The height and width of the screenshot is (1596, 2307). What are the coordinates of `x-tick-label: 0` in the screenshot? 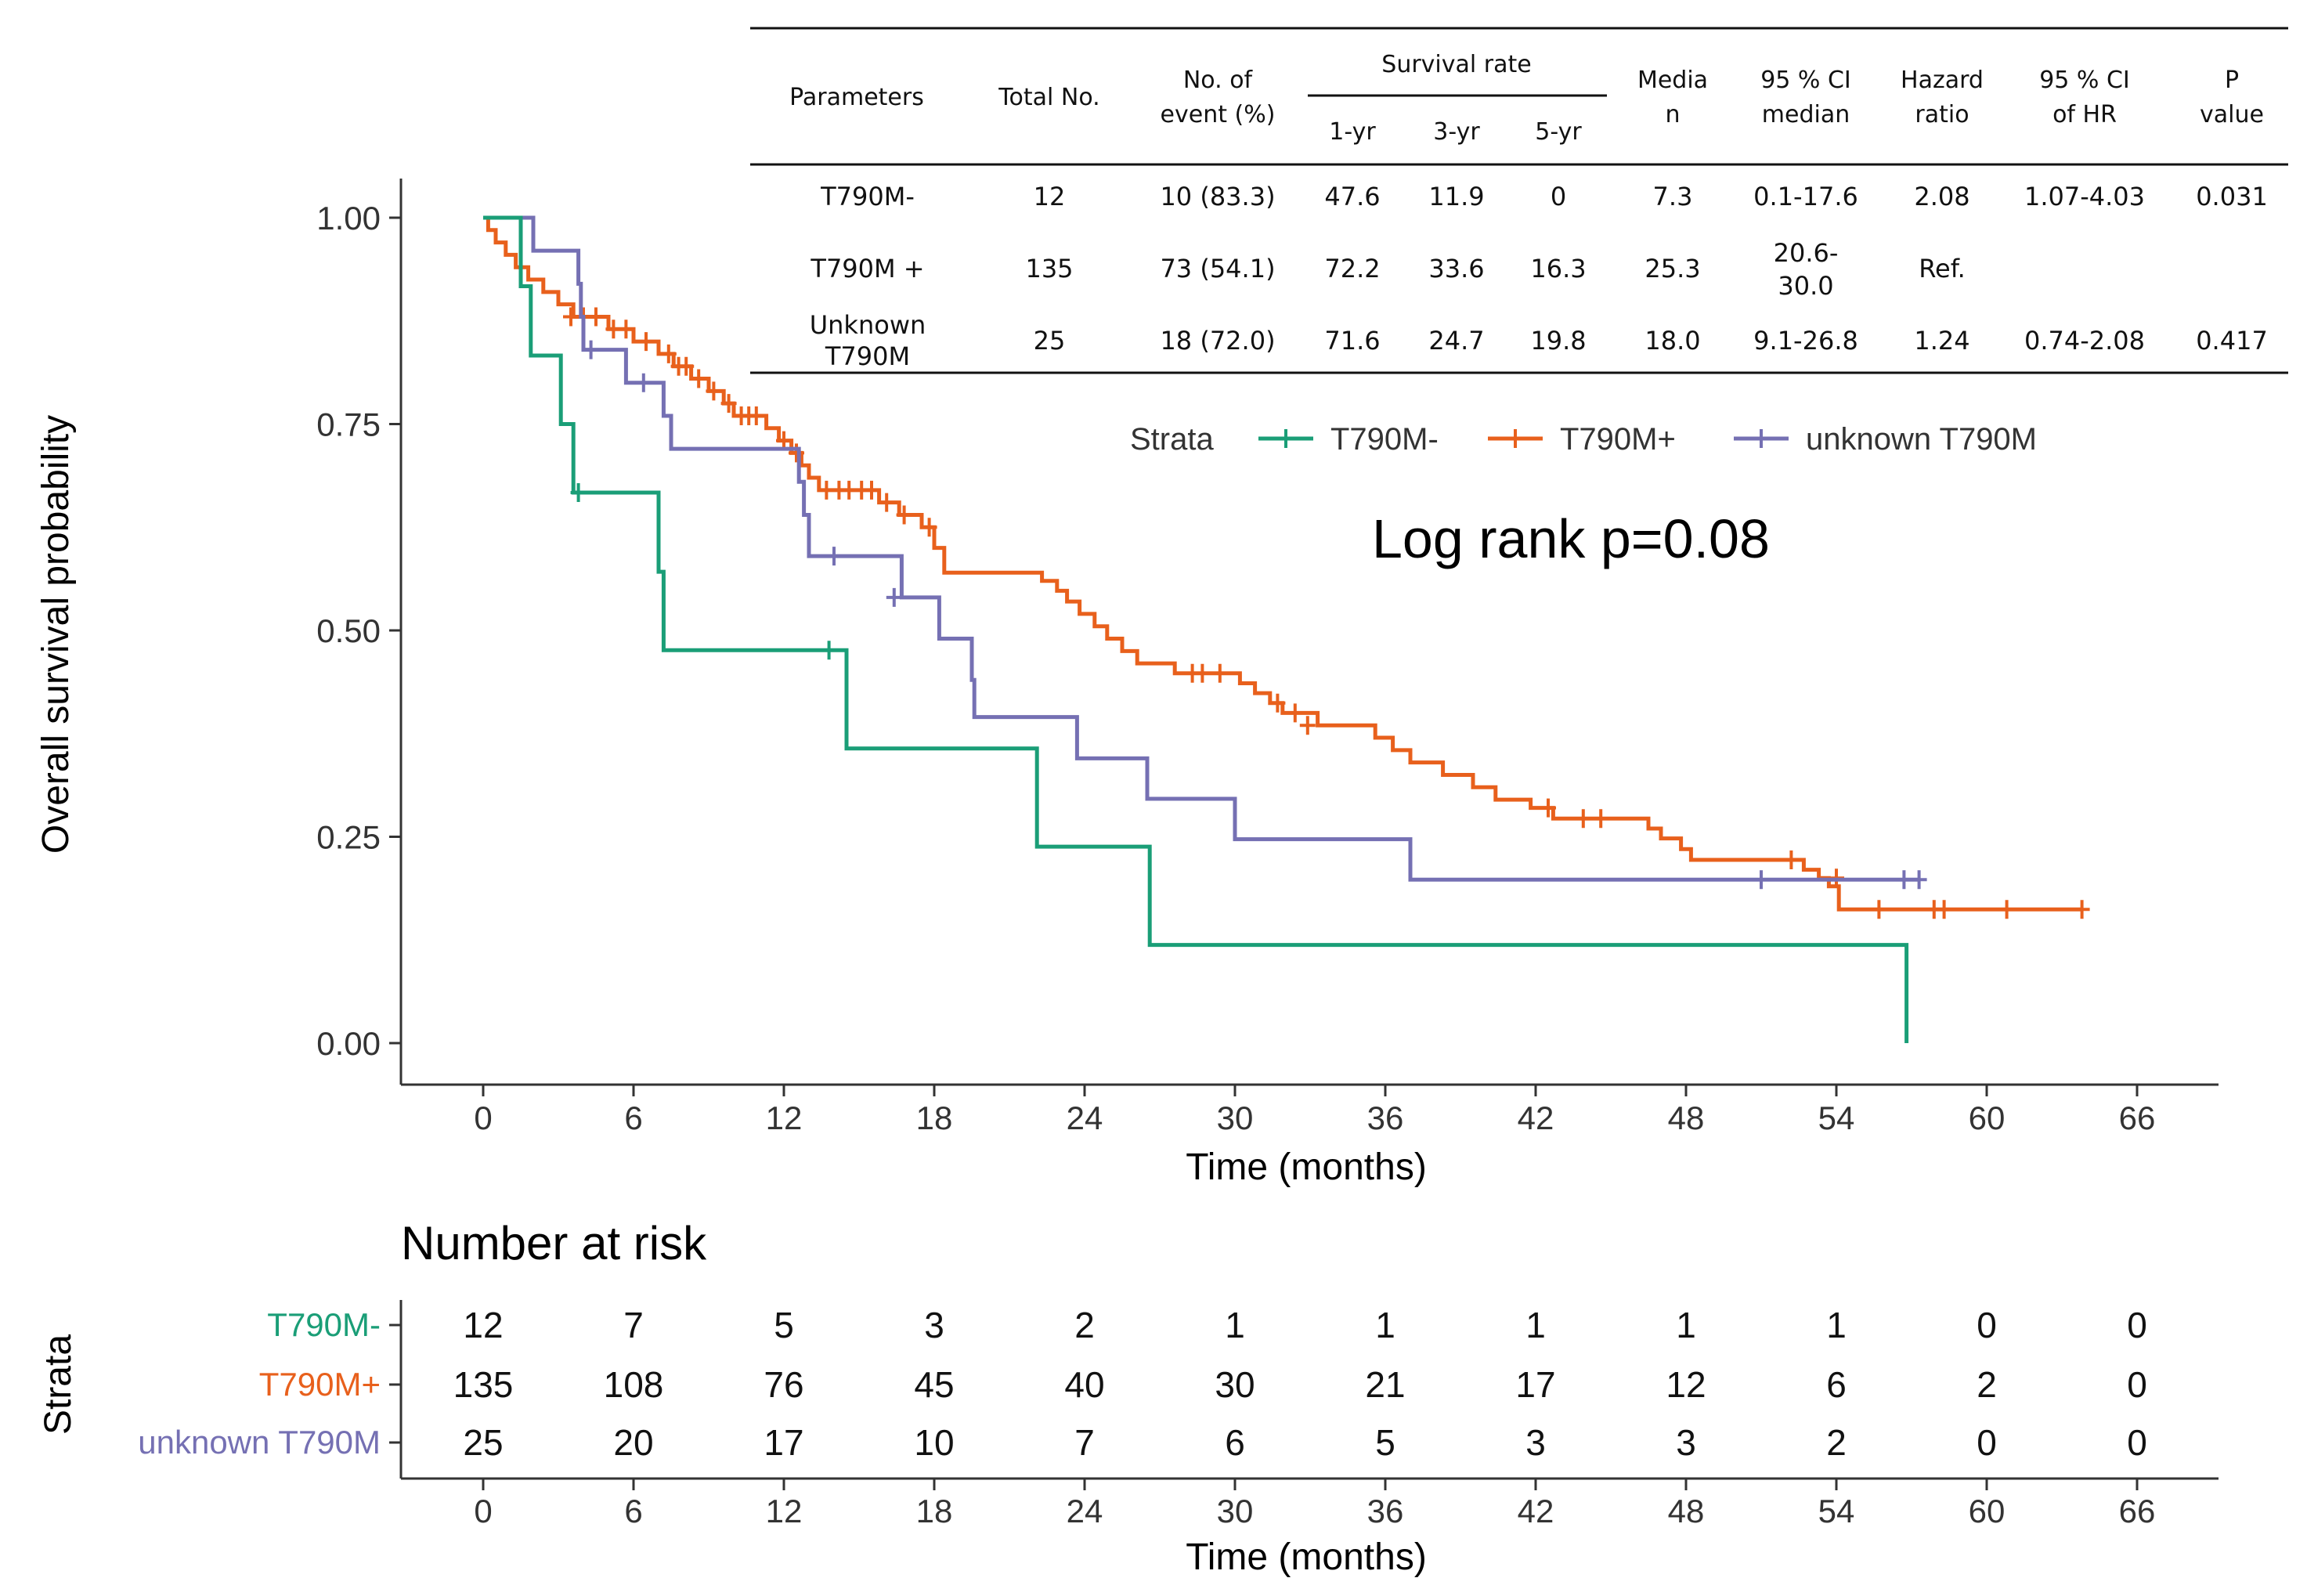 It's located at (483, 1118).